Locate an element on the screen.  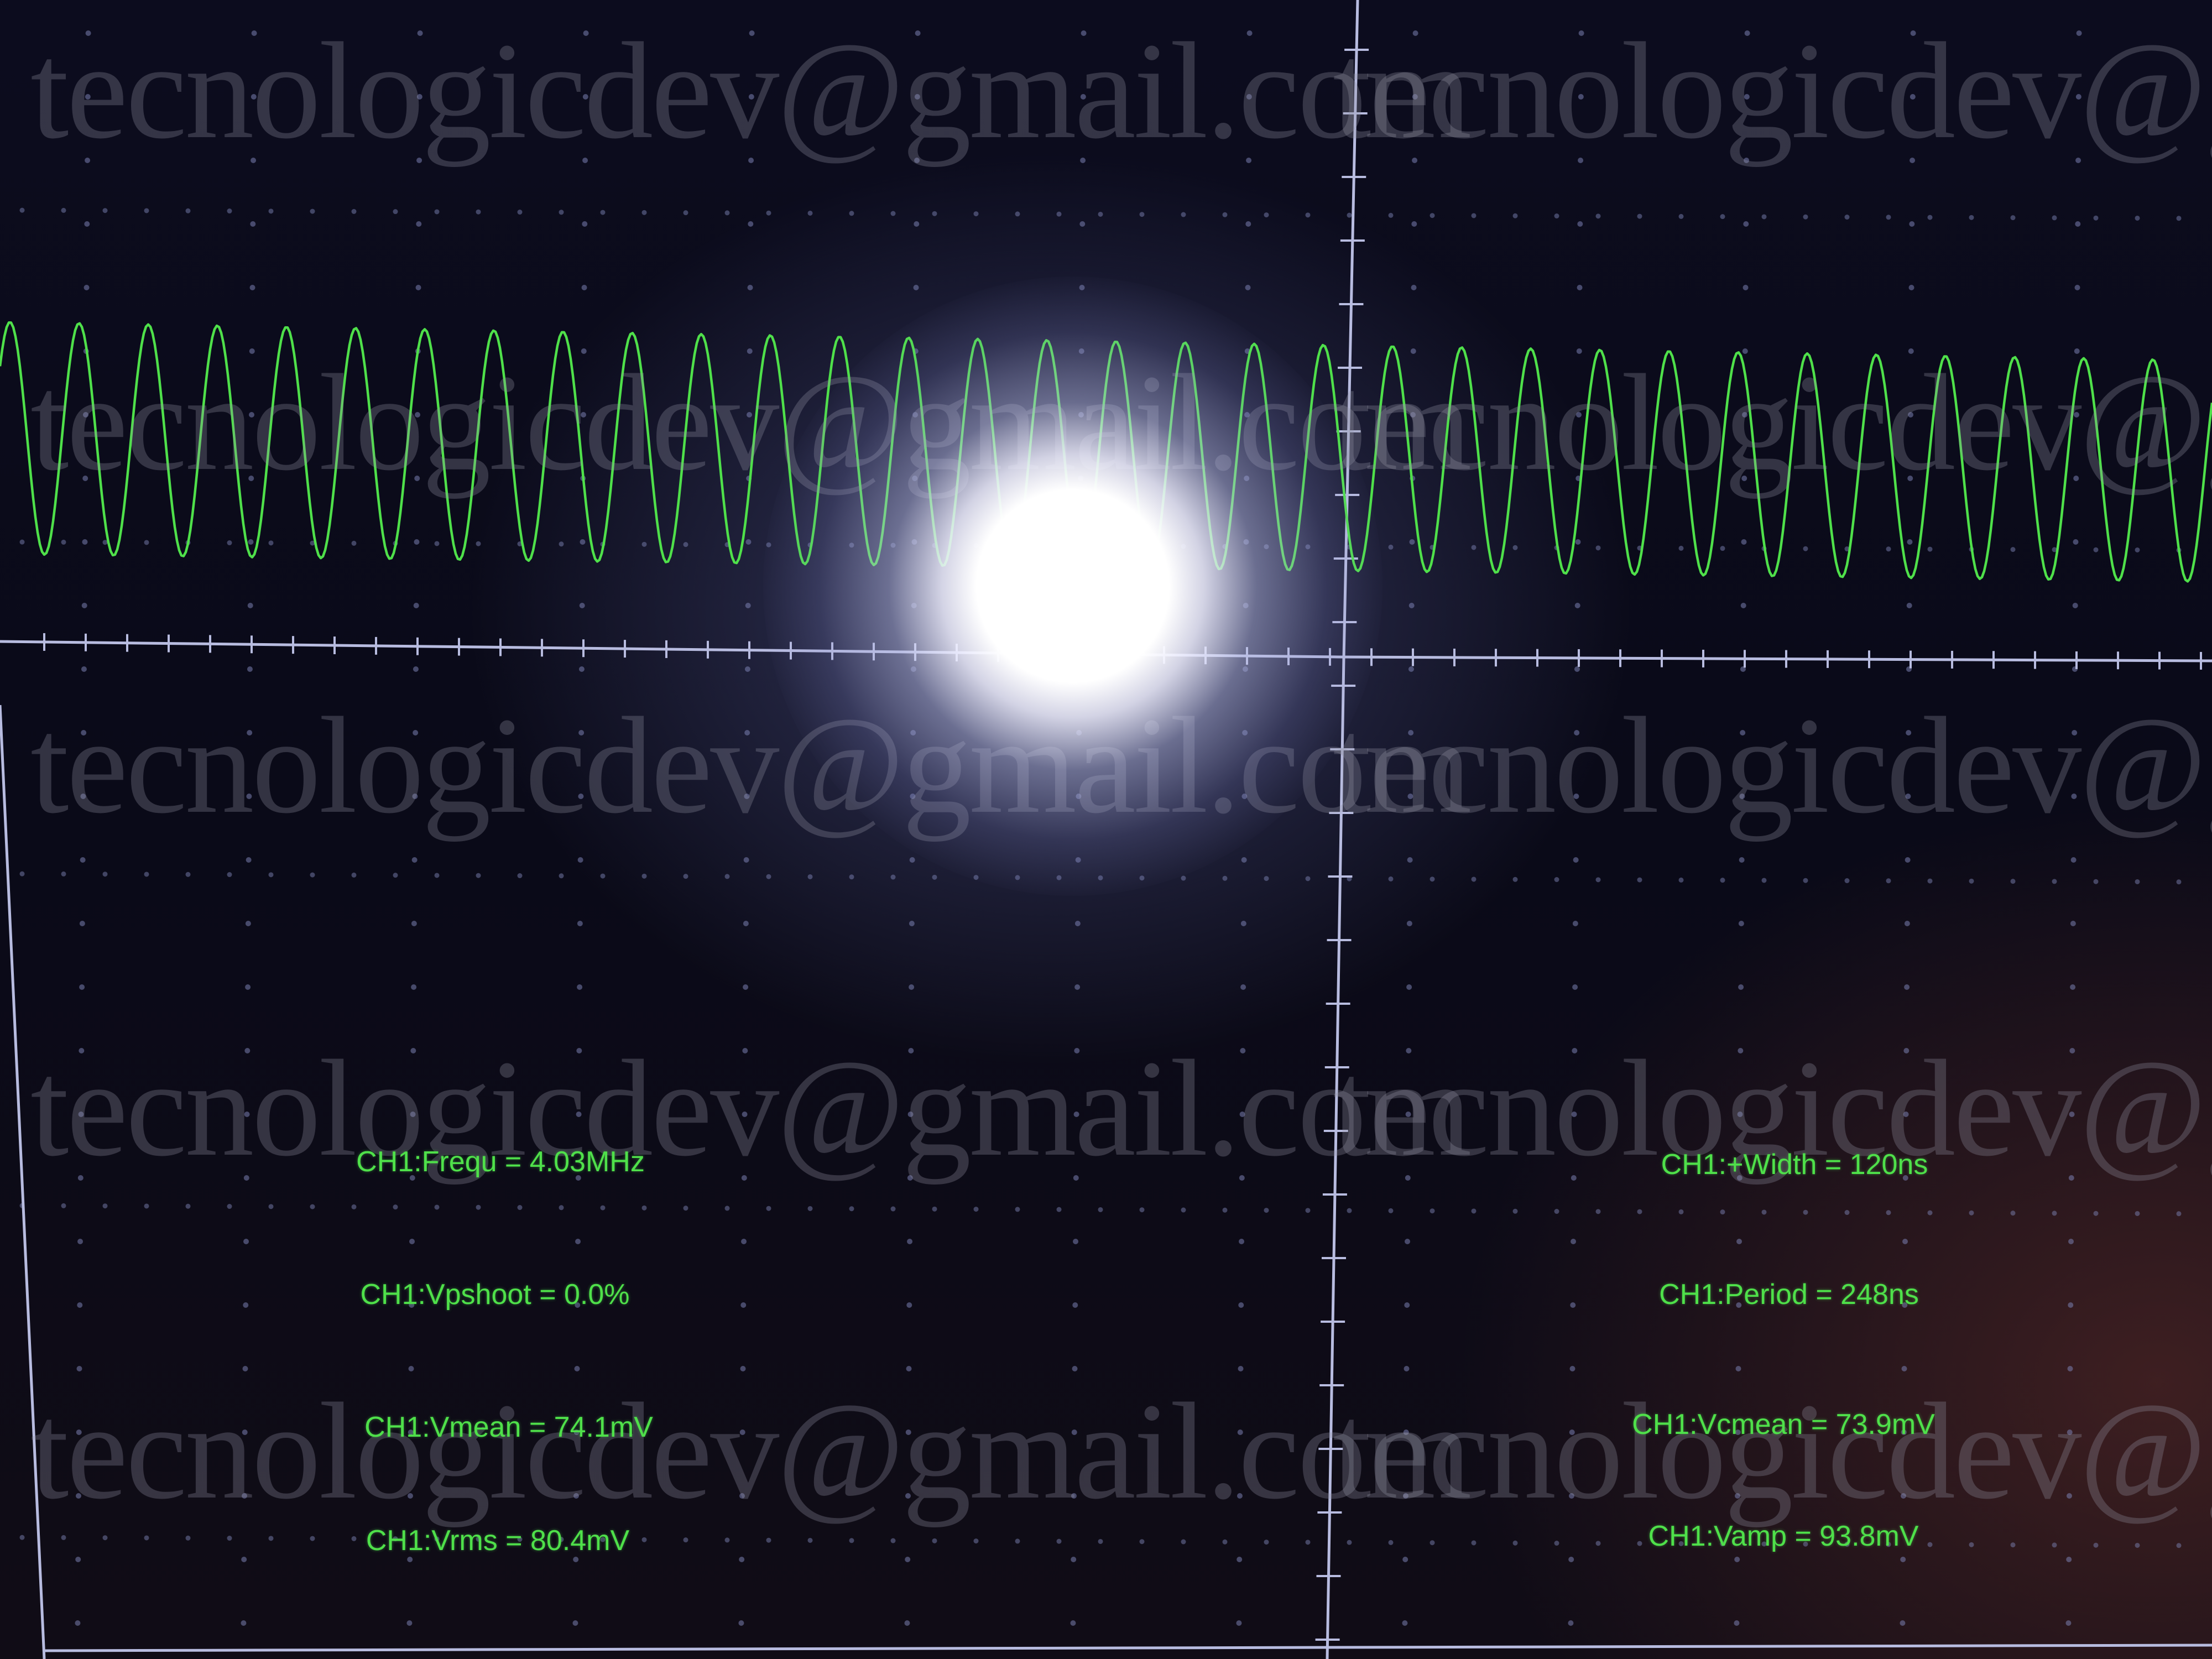
watermark-row3-right: tecnologicdev@gm is located at coordinates (1773, 765).